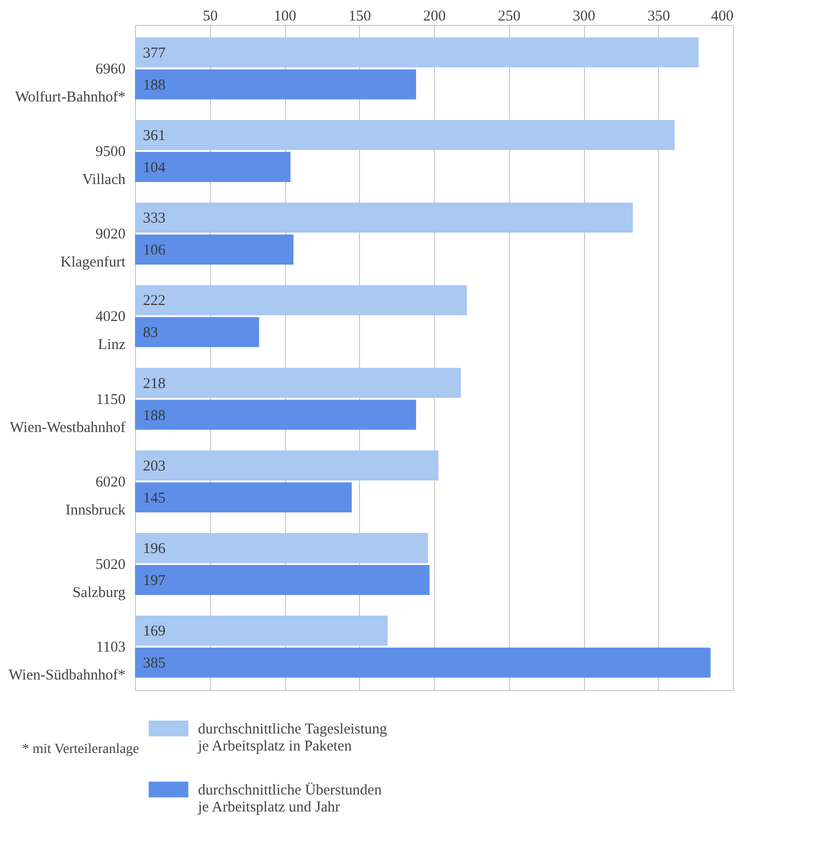 The image size is (817, 841). Describe the element at coordinates (659, 16) in the screenshot. I see `x-tick-label: 350` at that location.